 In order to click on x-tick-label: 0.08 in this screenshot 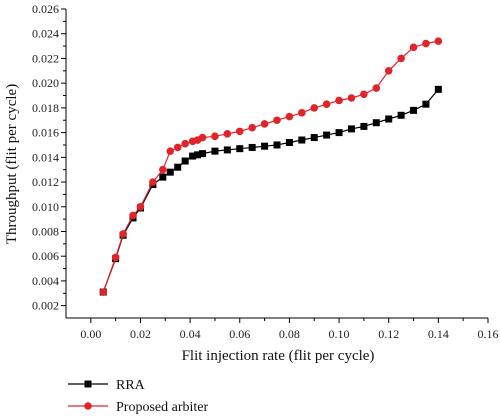, I will do `click(289, 334)`.